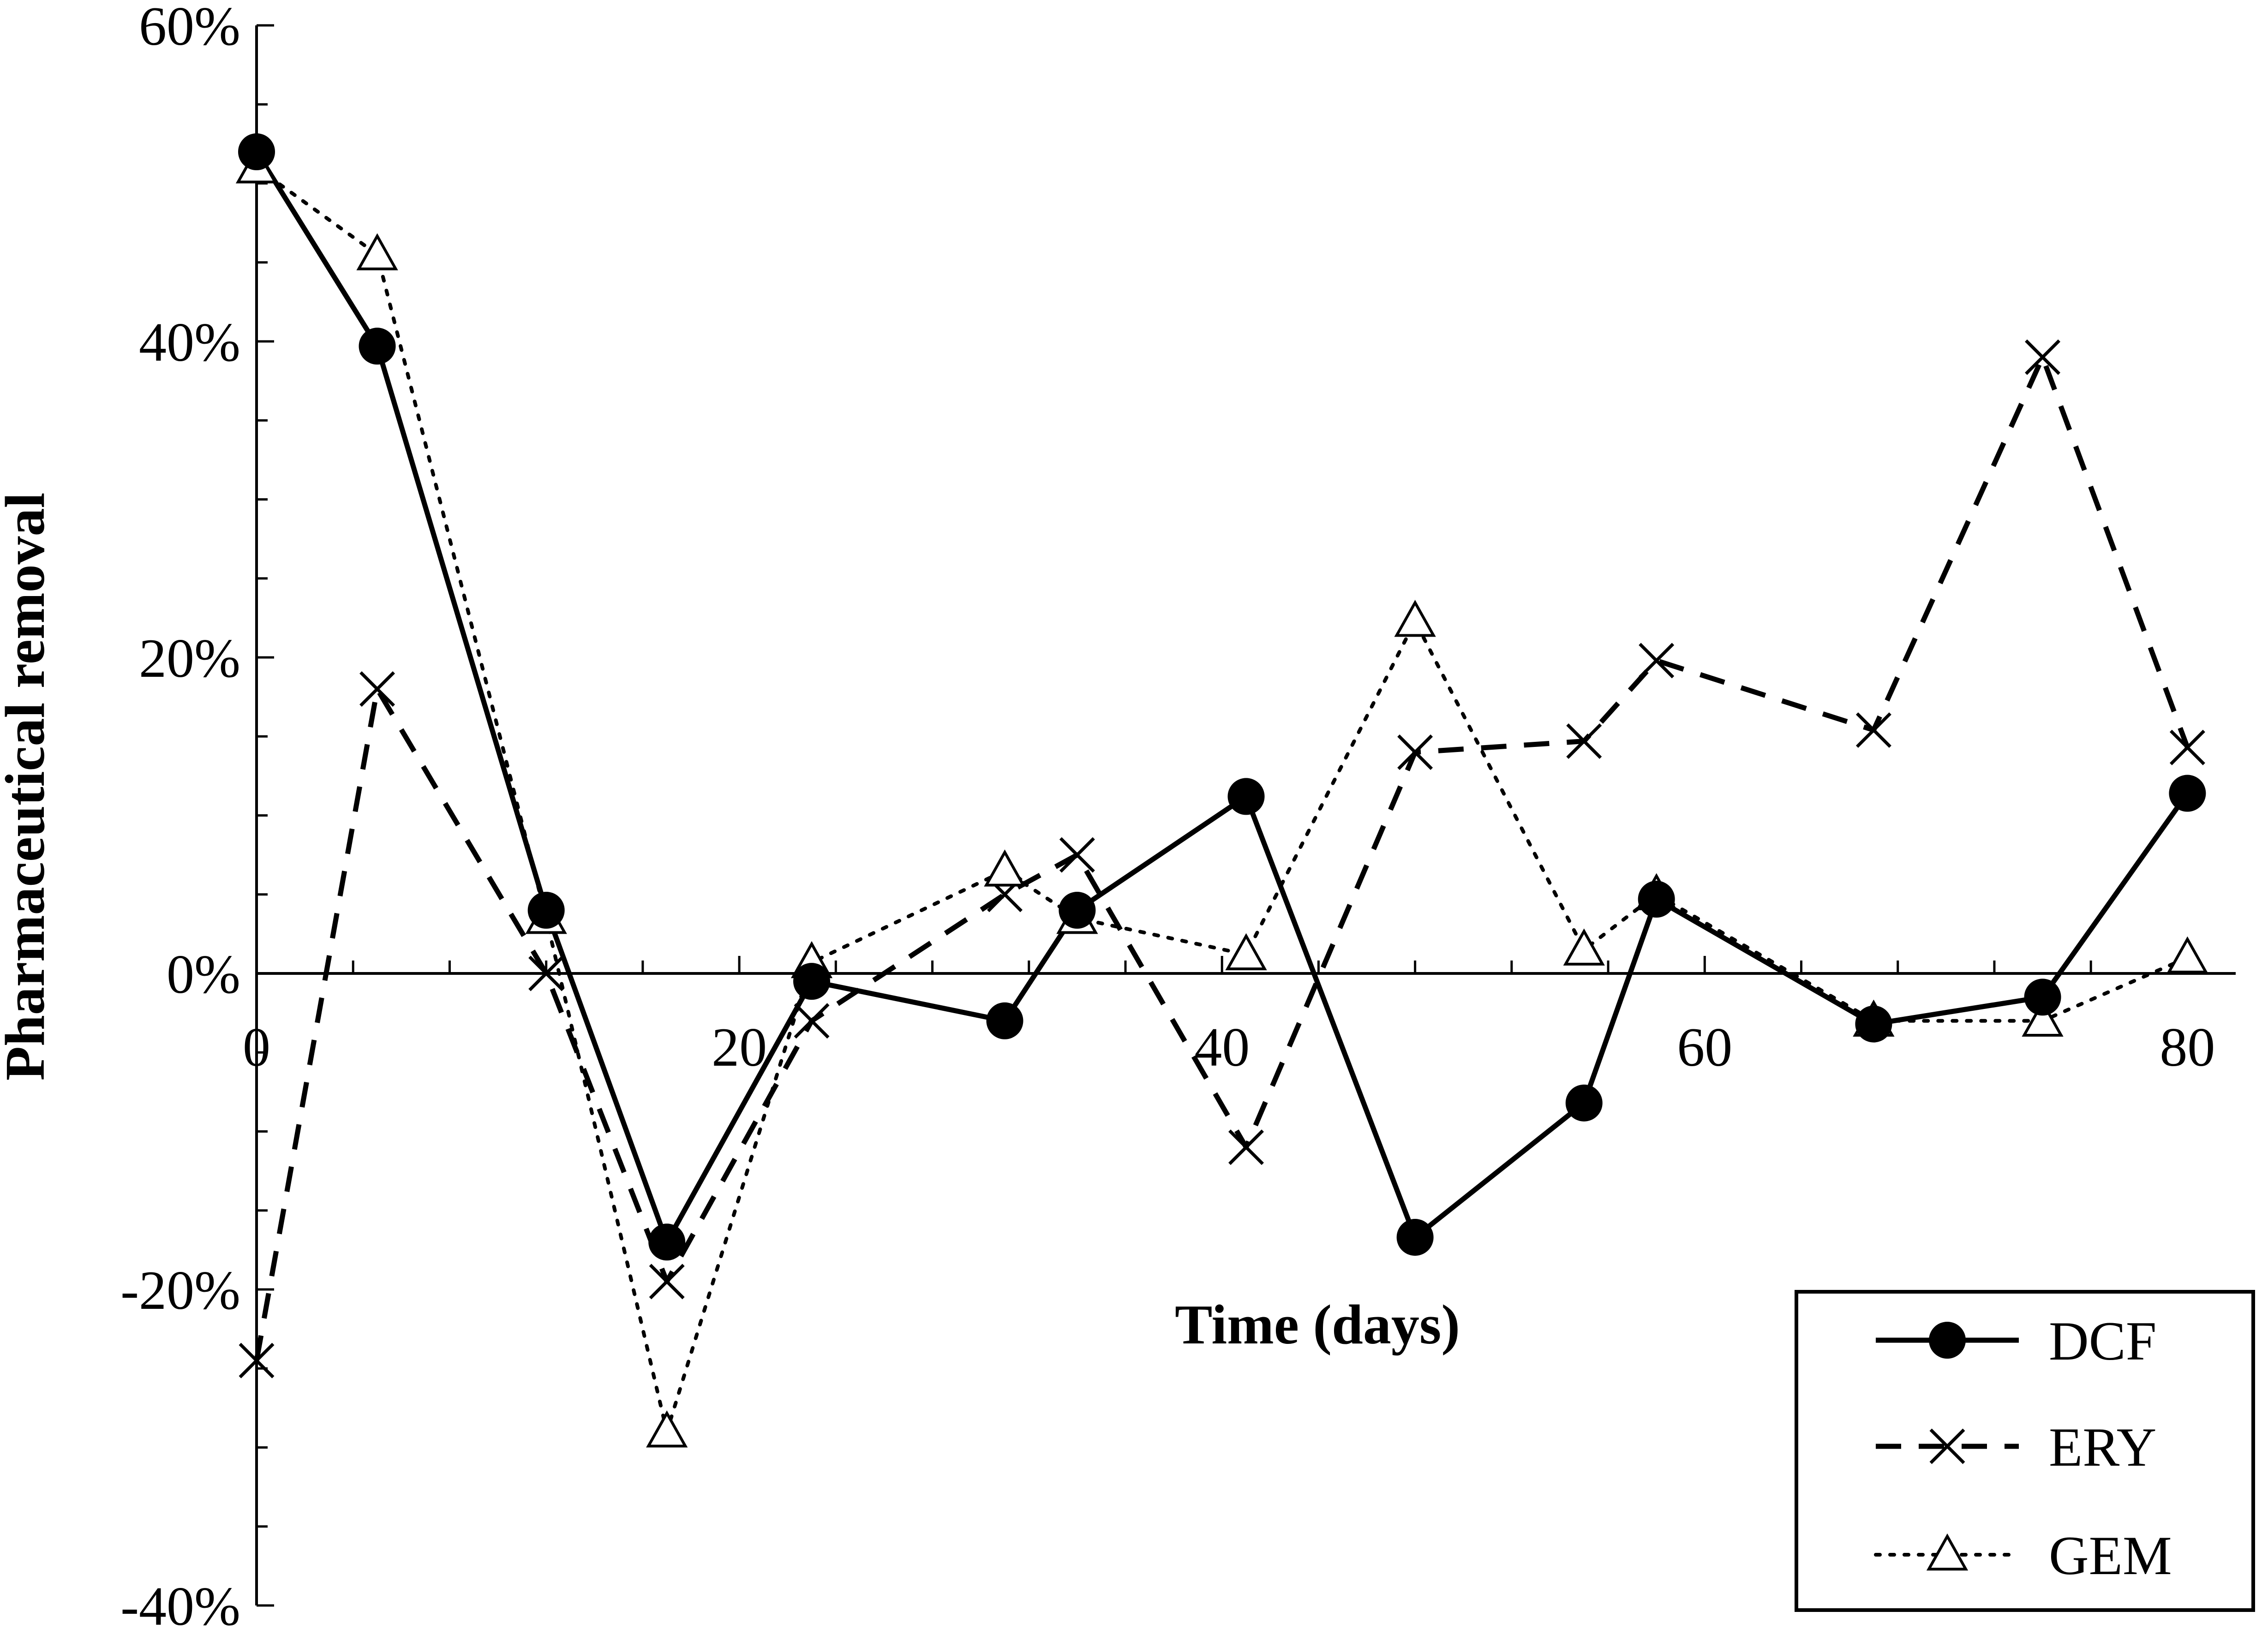 The height and width of the screenshot is (1629, 2268). Describe the element at coordinates (2102, 1447) in the screenshot. I see `legend-label-ery: ERY` at that location.